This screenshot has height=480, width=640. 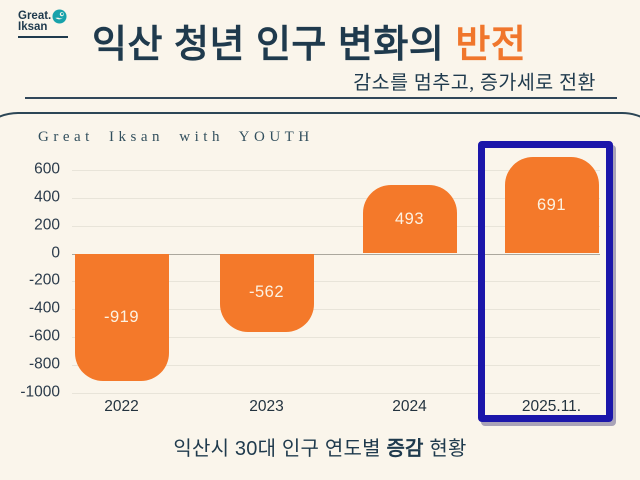 I want to click on y-axis-tick-label: -400, so click(x=44, y=308).